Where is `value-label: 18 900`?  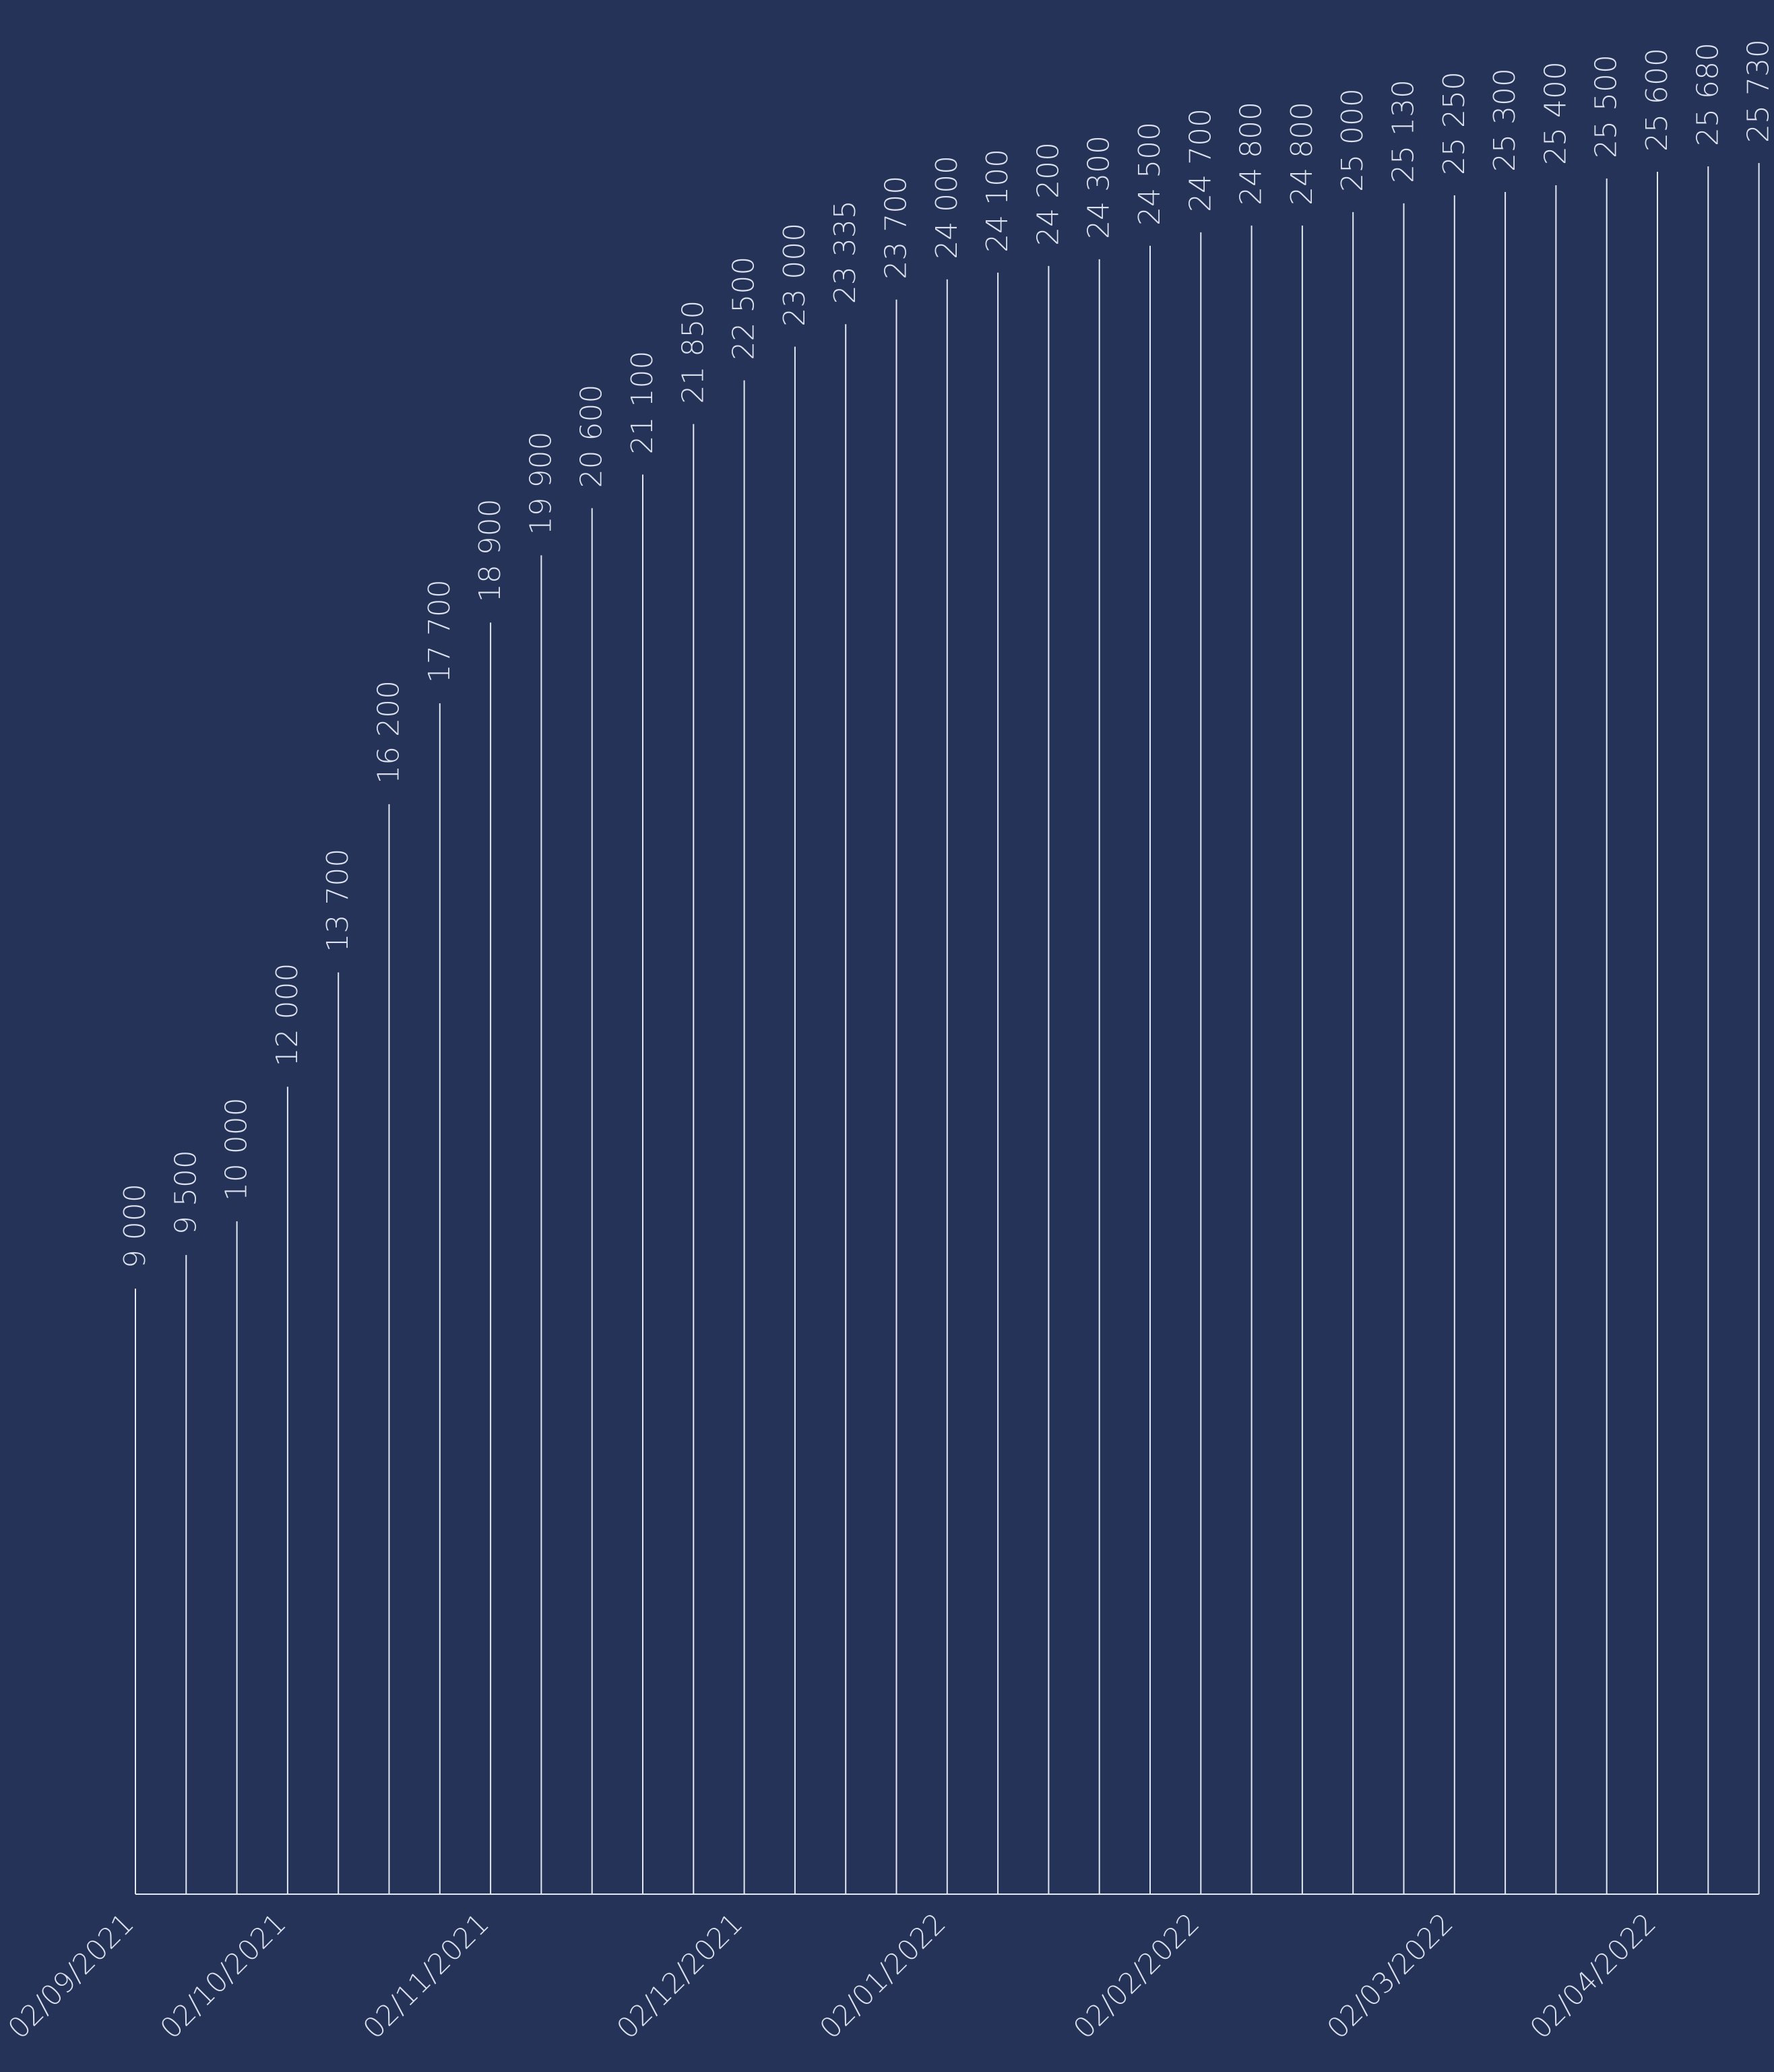
value-label: 18 900 is located at coordinates (490, 550).